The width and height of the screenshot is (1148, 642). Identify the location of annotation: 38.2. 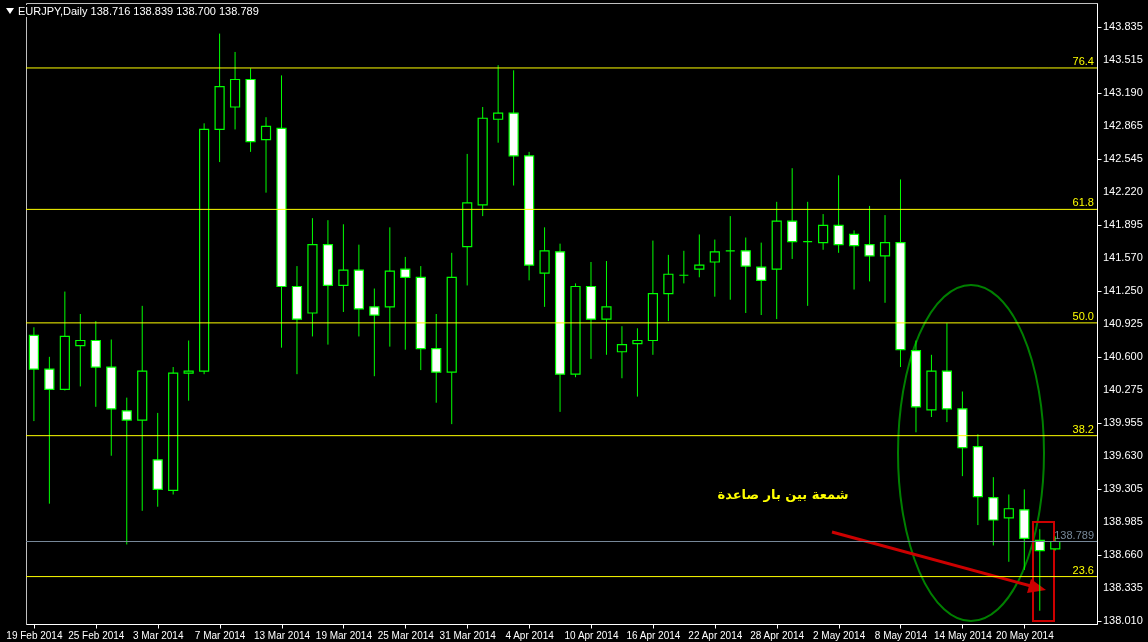
(1083, 428).